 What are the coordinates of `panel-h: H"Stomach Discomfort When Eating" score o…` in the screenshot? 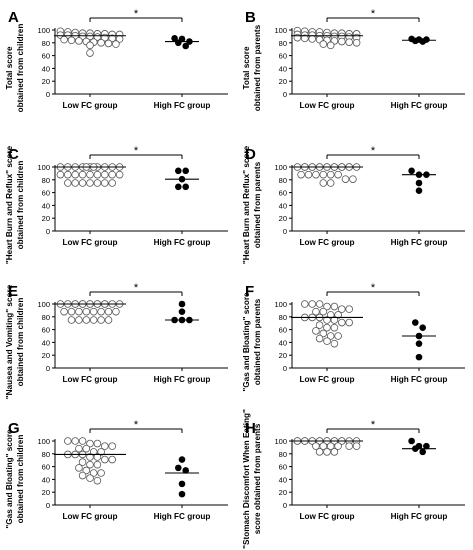 It's located at (353, 479).